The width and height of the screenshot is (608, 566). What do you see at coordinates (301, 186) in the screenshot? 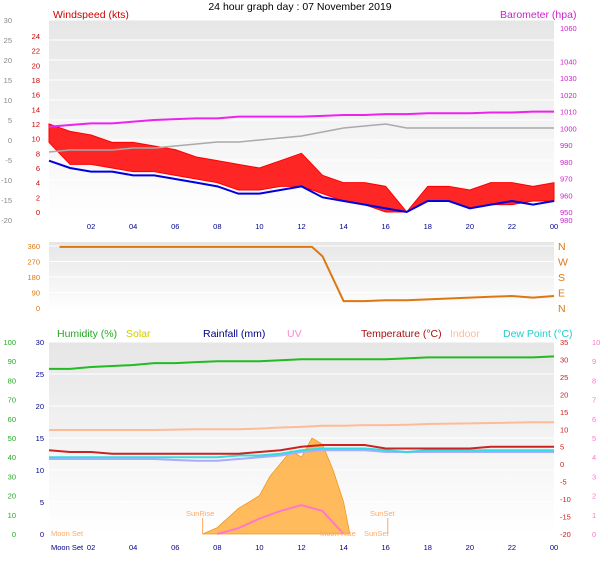
I see `average-wind-line` at bounding box center [301, 186].